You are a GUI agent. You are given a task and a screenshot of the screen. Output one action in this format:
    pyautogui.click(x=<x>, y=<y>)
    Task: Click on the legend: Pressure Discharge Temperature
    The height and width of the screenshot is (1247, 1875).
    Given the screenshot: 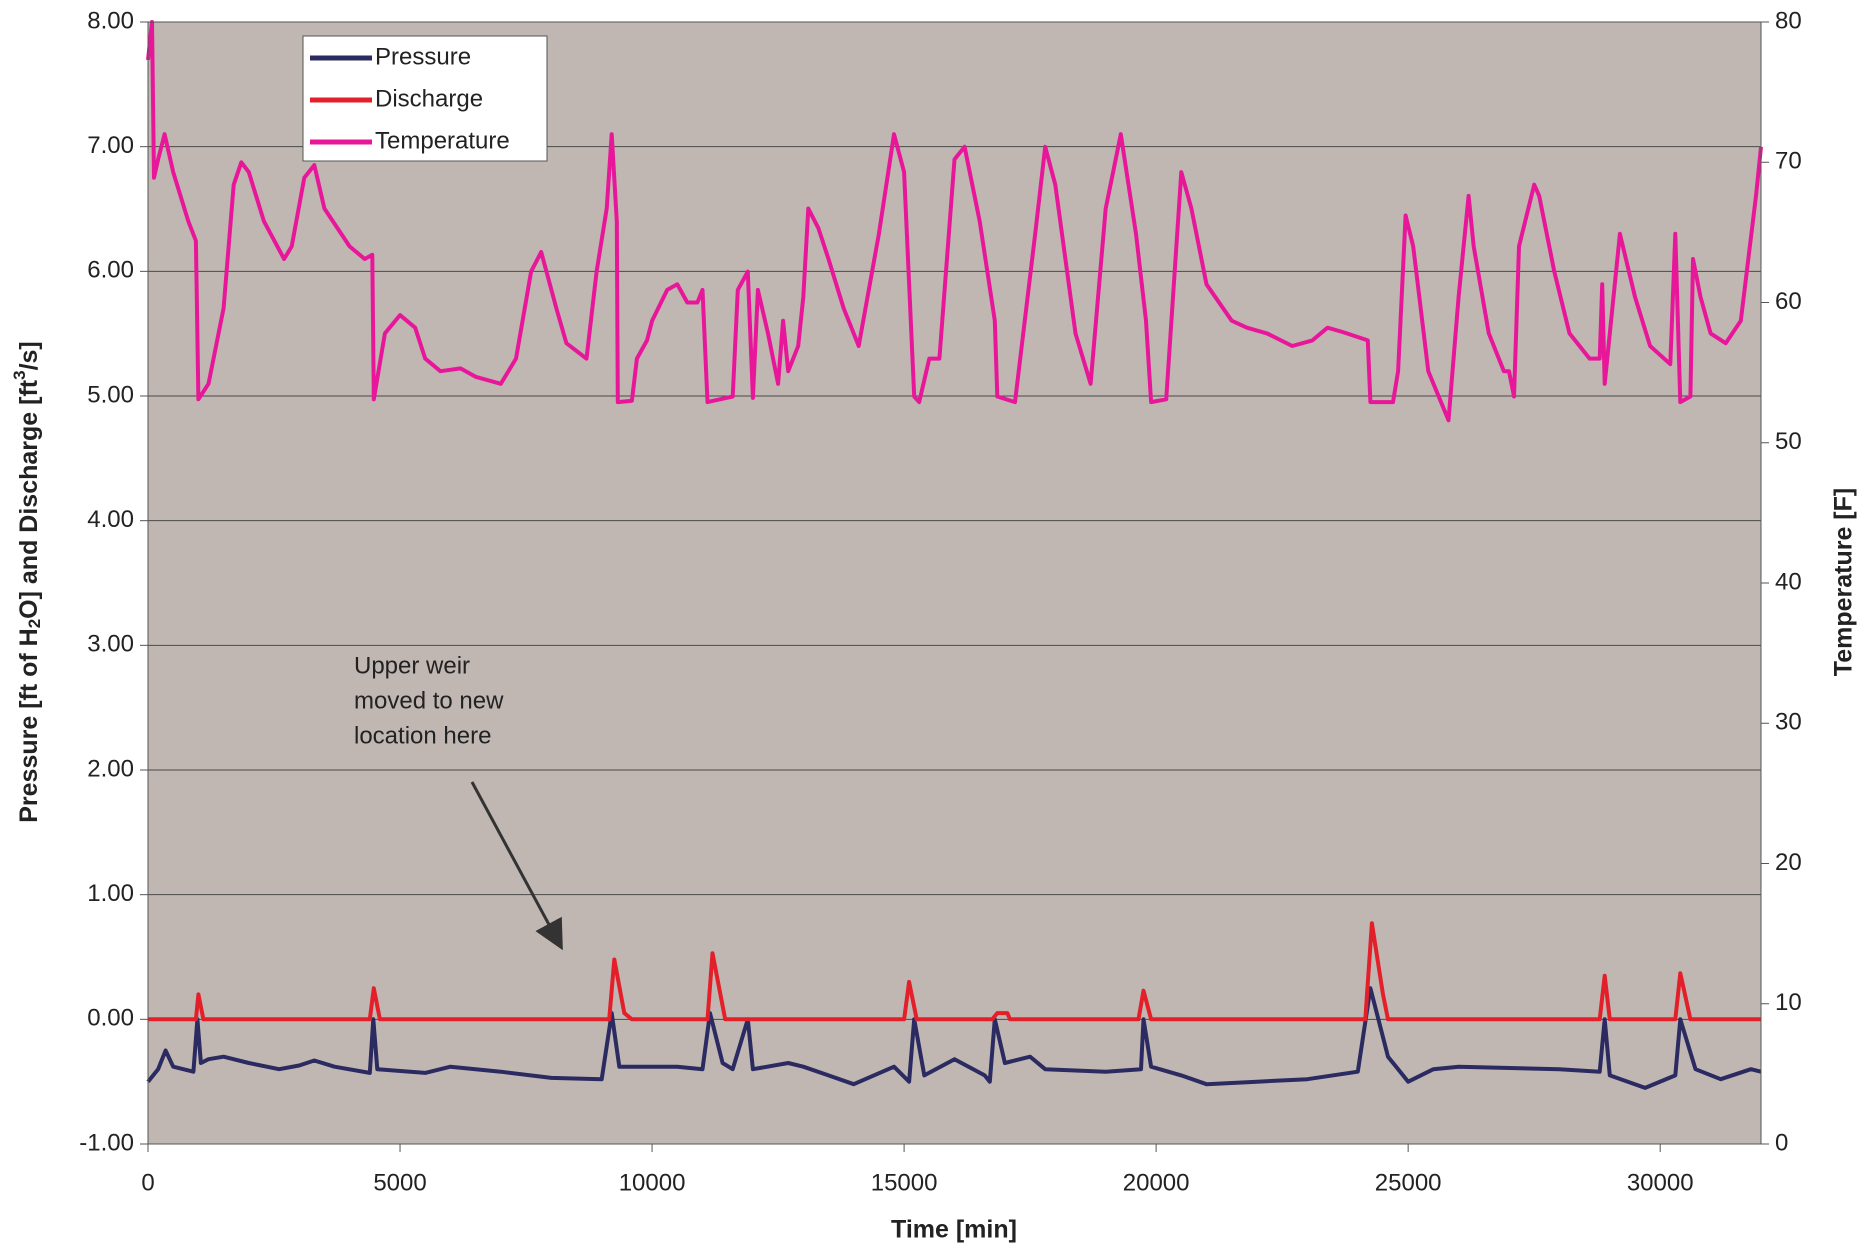 What is the action you would take?
    pyautogui.click(x=425, y=98)
    